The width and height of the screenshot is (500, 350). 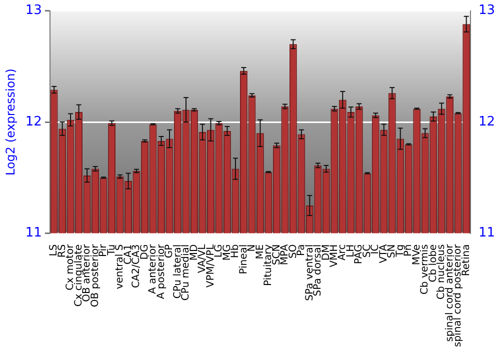 What do you see at coordinates (33, 10) in the screenshot?
I see `y-tick-label: 13` at bounding box center [33, 10].